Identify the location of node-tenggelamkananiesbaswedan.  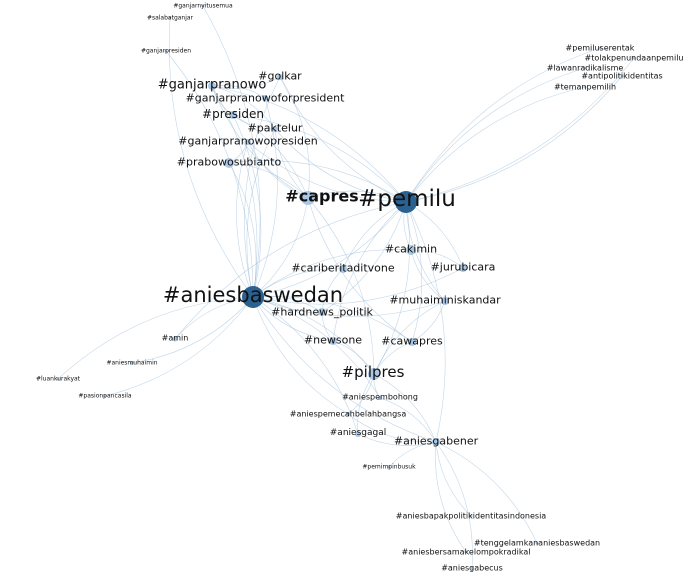
(537, 543).